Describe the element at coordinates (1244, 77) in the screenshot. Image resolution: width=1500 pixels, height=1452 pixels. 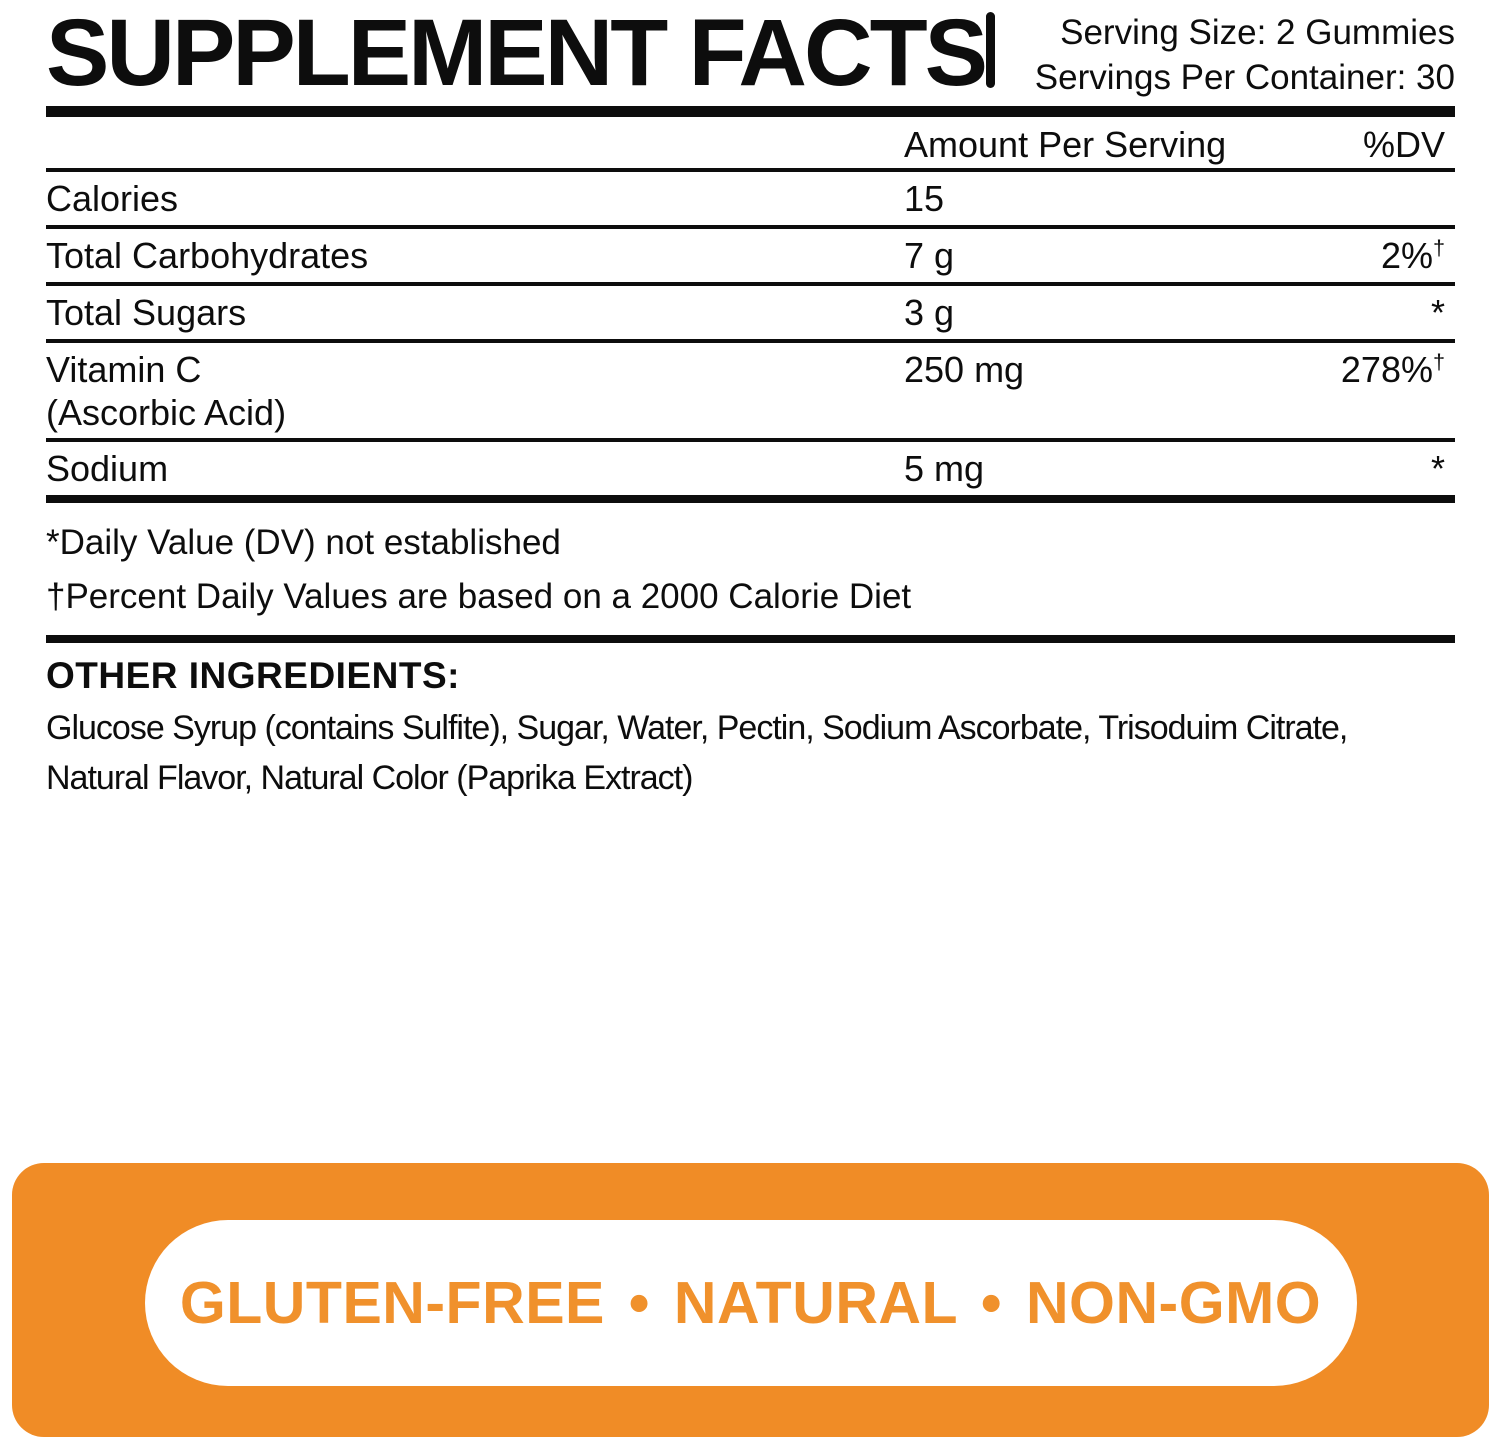
I see `servings-per-container-text: Servings Per Container: 30` at that location.